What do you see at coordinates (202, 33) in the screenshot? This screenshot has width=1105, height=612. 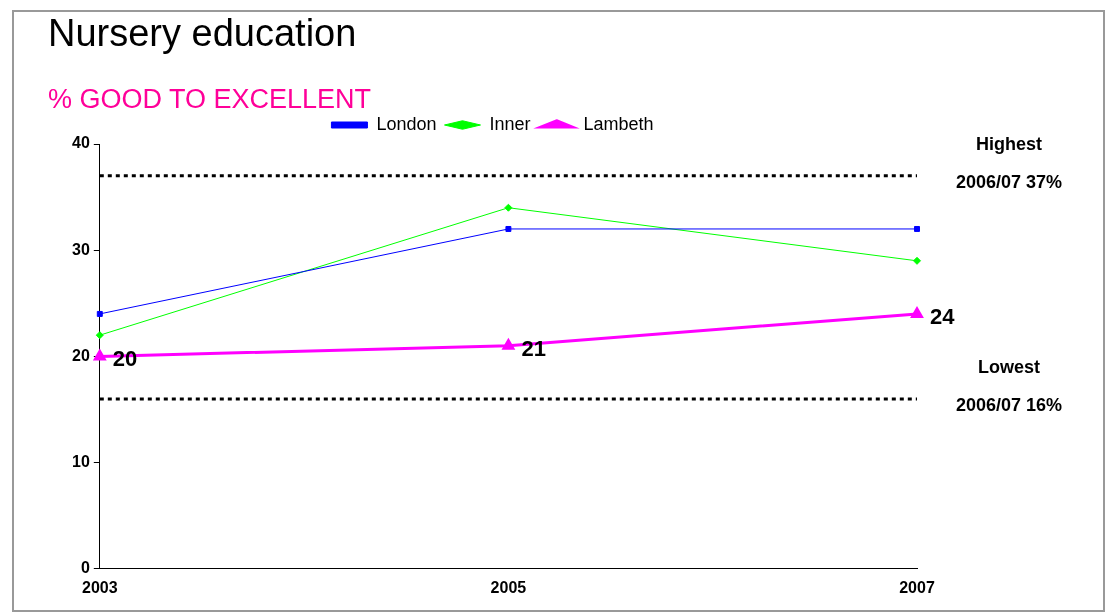 I see `chart-title: Nursery education` at bounding box center [202, 33].